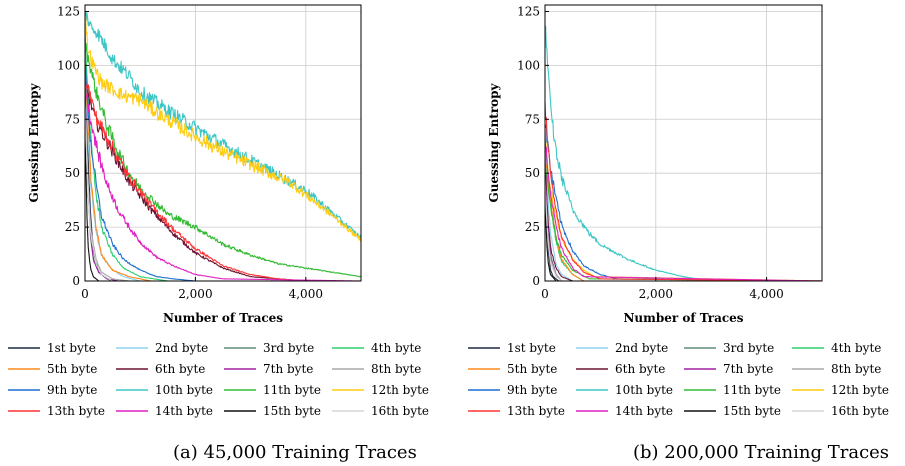 This screenshot has height=466, width=905. I want to click on series-line-9th-byte, so click(683, 203).